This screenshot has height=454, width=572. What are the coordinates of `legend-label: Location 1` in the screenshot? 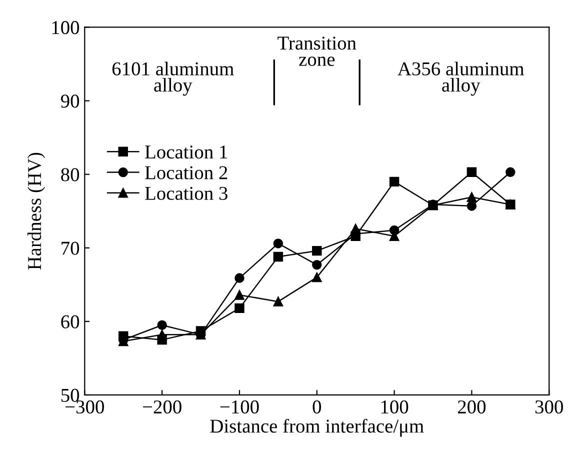 It's located at (186, 152).